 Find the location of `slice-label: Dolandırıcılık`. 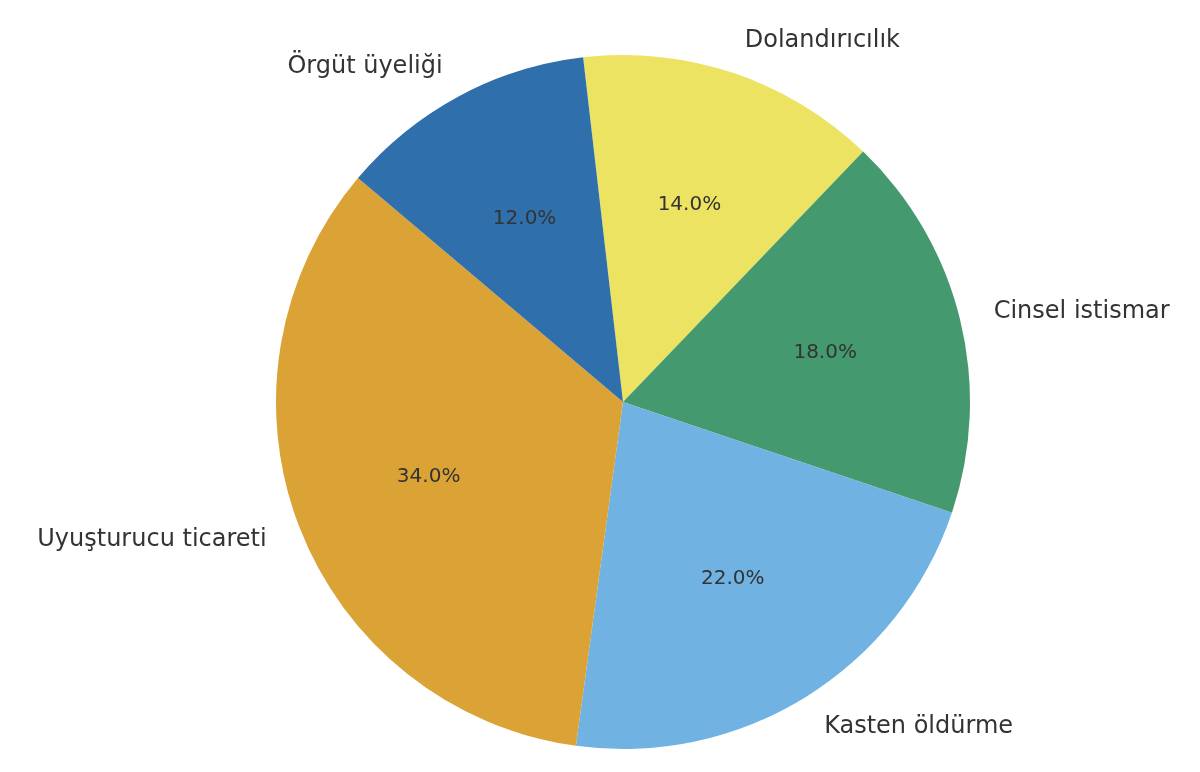

slice-label: Dolandırıcılık is located at coordinates (822, 39).